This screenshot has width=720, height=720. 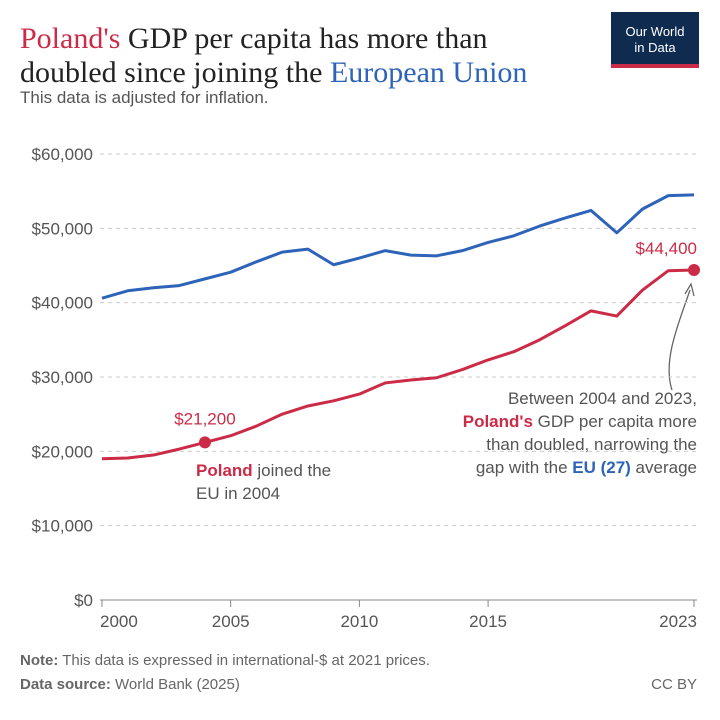 I want to click on text-line: Between 2004 and 2023,, so click(x=602, y=398).